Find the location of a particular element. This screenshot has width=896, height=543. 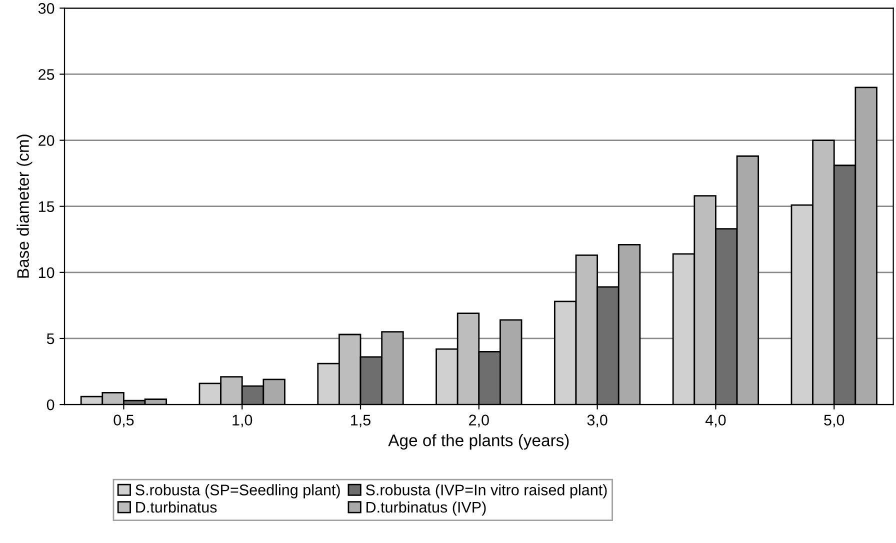

x-tick-label: 1,5 is located at coordinates (360, 421).